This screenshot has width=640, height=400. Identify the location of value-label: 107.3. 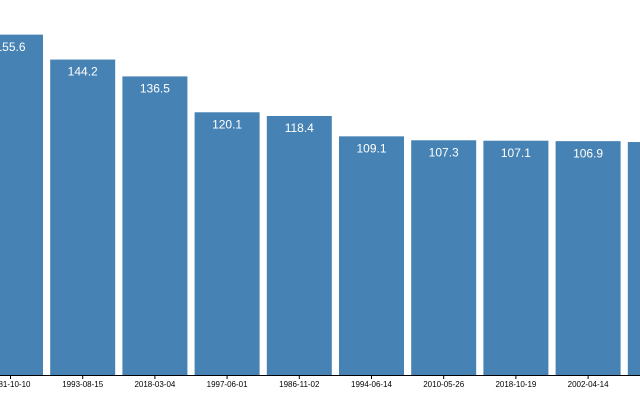
(444, 152).